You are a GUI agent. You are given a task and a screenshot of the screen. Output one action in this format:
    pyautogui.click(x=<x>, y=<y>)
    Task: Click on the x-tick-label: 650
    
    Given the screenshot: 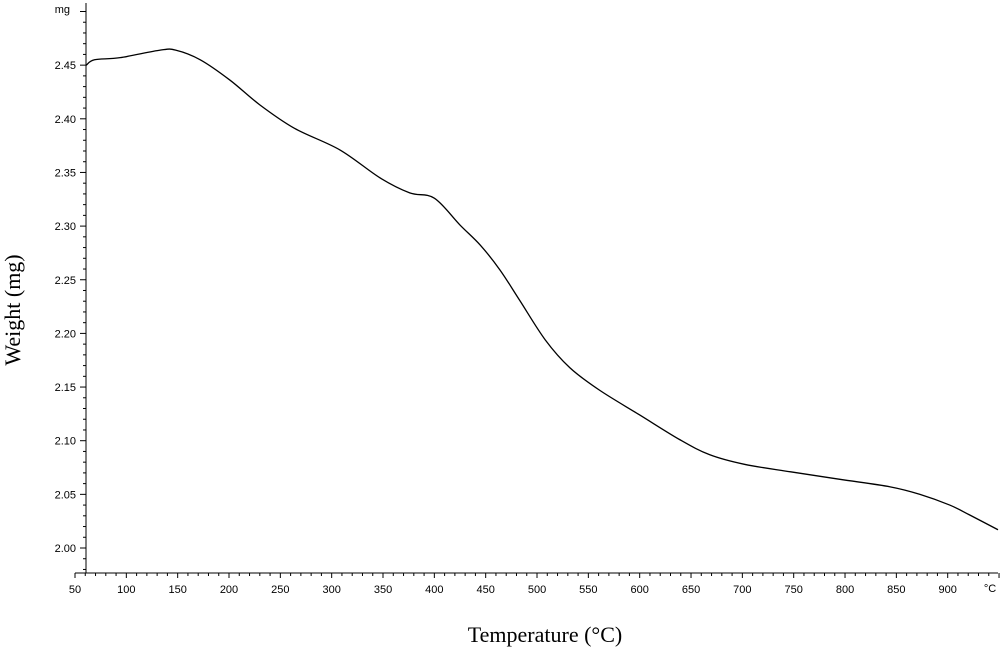 What is the action you would take?
    pyautogui.click(x=691, y=590)
    